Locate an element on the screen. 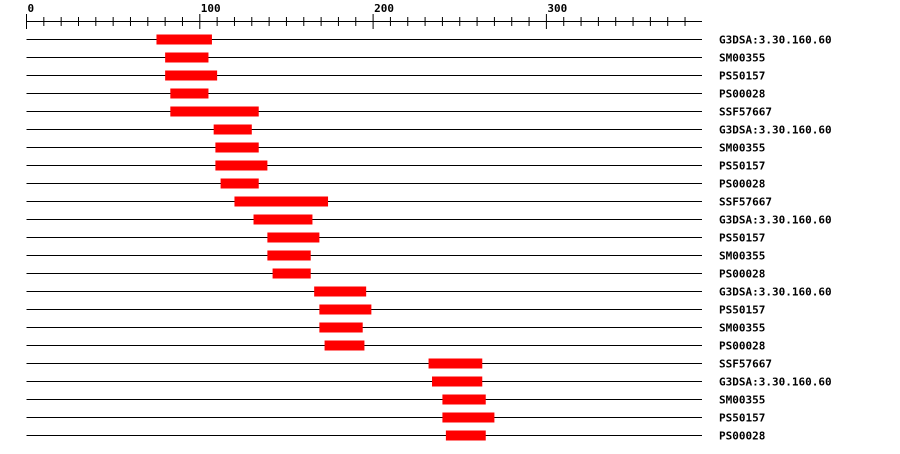 The width and height of the screenshot is (900, 454). tick-label: 200 is located at coordinates (384, 8).